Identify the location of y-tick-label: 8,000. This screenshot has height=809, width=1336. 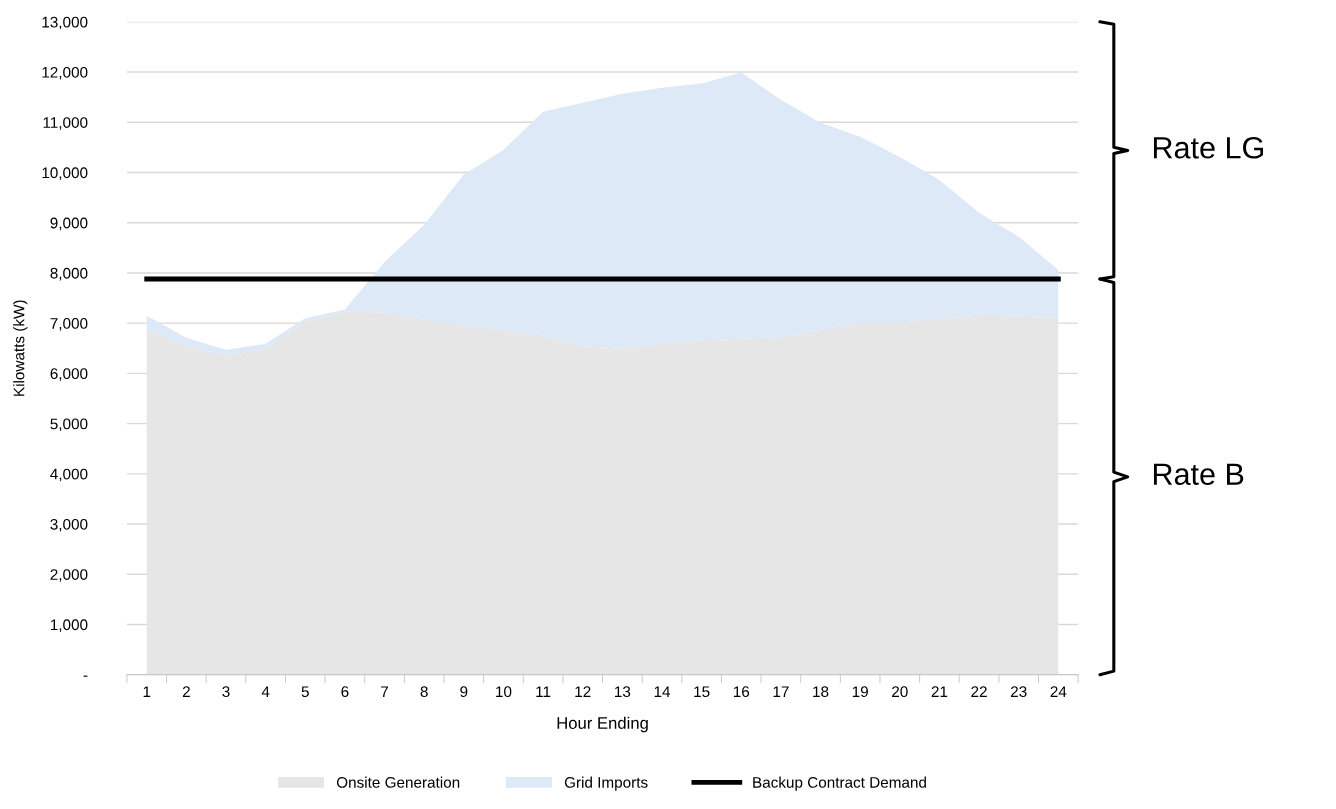
(69, 274).